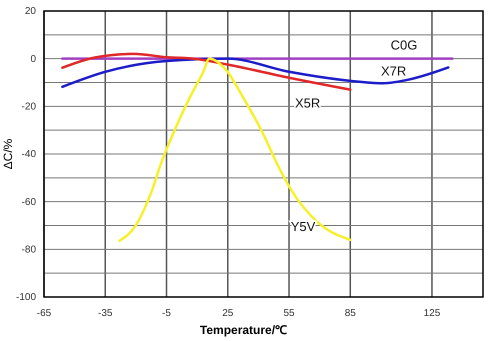  What do you see at coordinates (29, 250) in the screenshot?
I see `y-tick-label: -80` at bounding box center [29, 250].